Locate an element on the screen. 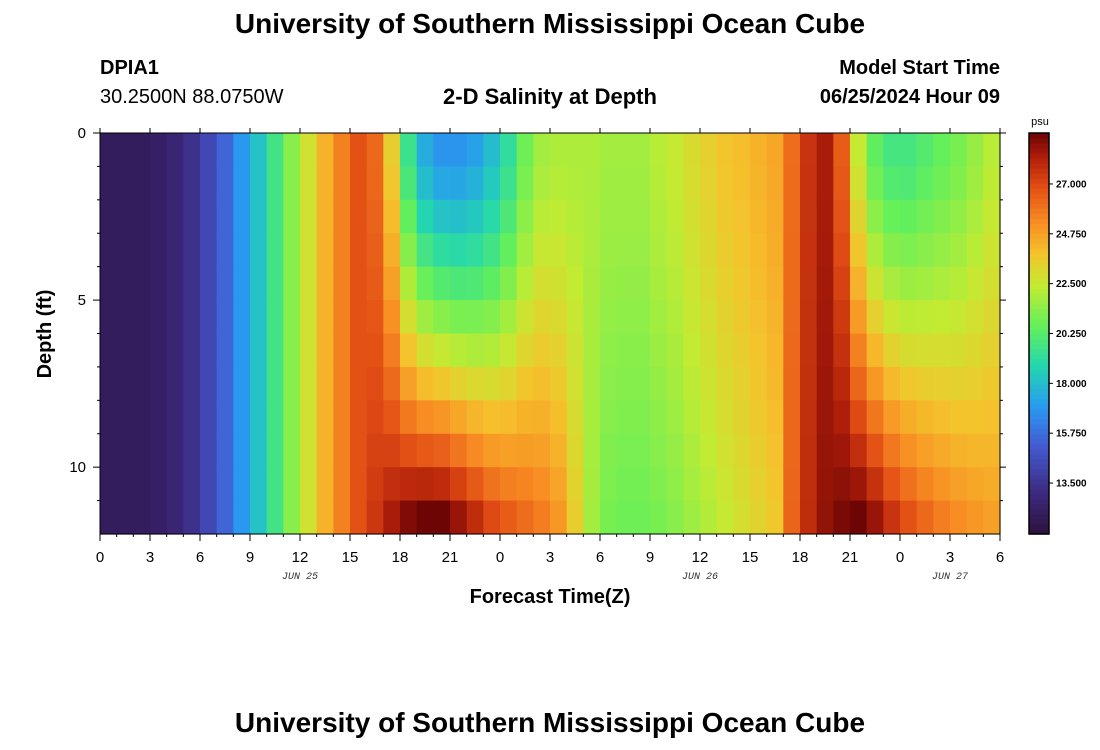 This screenshot has width=1100, height=750. station-coords: 30.2500N 88.0750W is located at coordinates (192, 97).